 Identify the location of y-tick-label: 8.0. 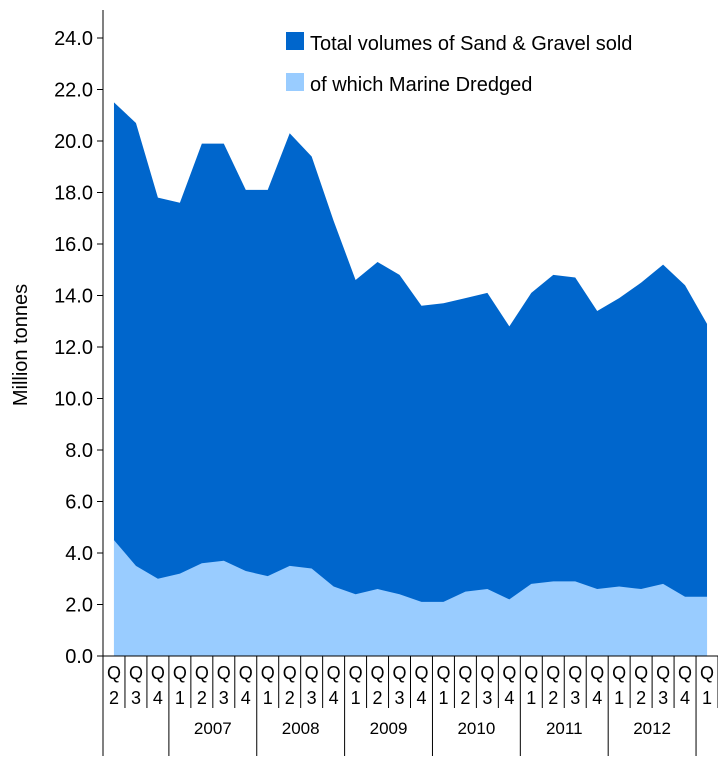
(79, 451).